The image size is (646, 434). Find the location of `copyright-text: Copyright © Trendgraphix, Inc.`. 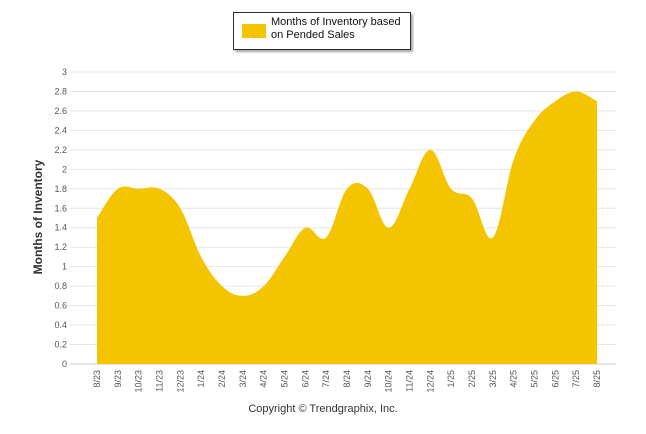

copyright-text: Copyright © Trendgraphix, Inc. is located at coordinates (323, 409).